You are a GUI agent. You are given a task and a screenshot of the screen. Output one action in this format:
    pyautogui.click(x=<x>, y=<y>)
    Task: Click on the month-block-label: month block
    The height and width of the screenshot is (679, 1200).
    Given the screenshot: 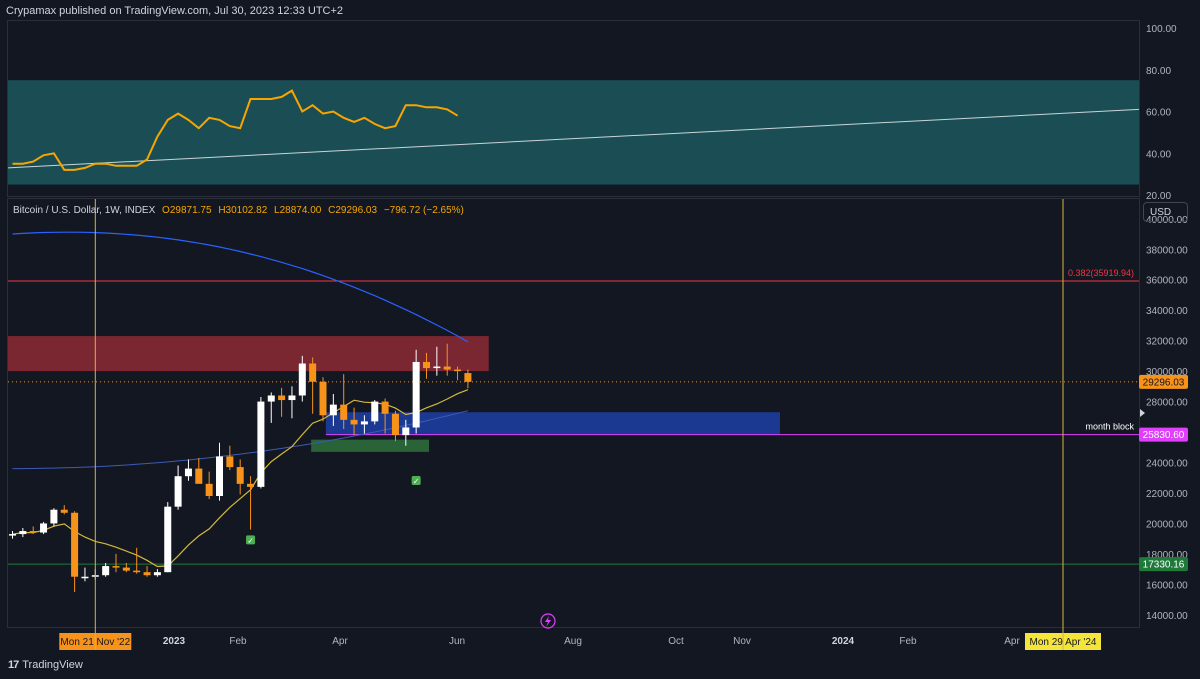 What is the action you would take?
    pyautogui.click(x=1109, y=427)
    